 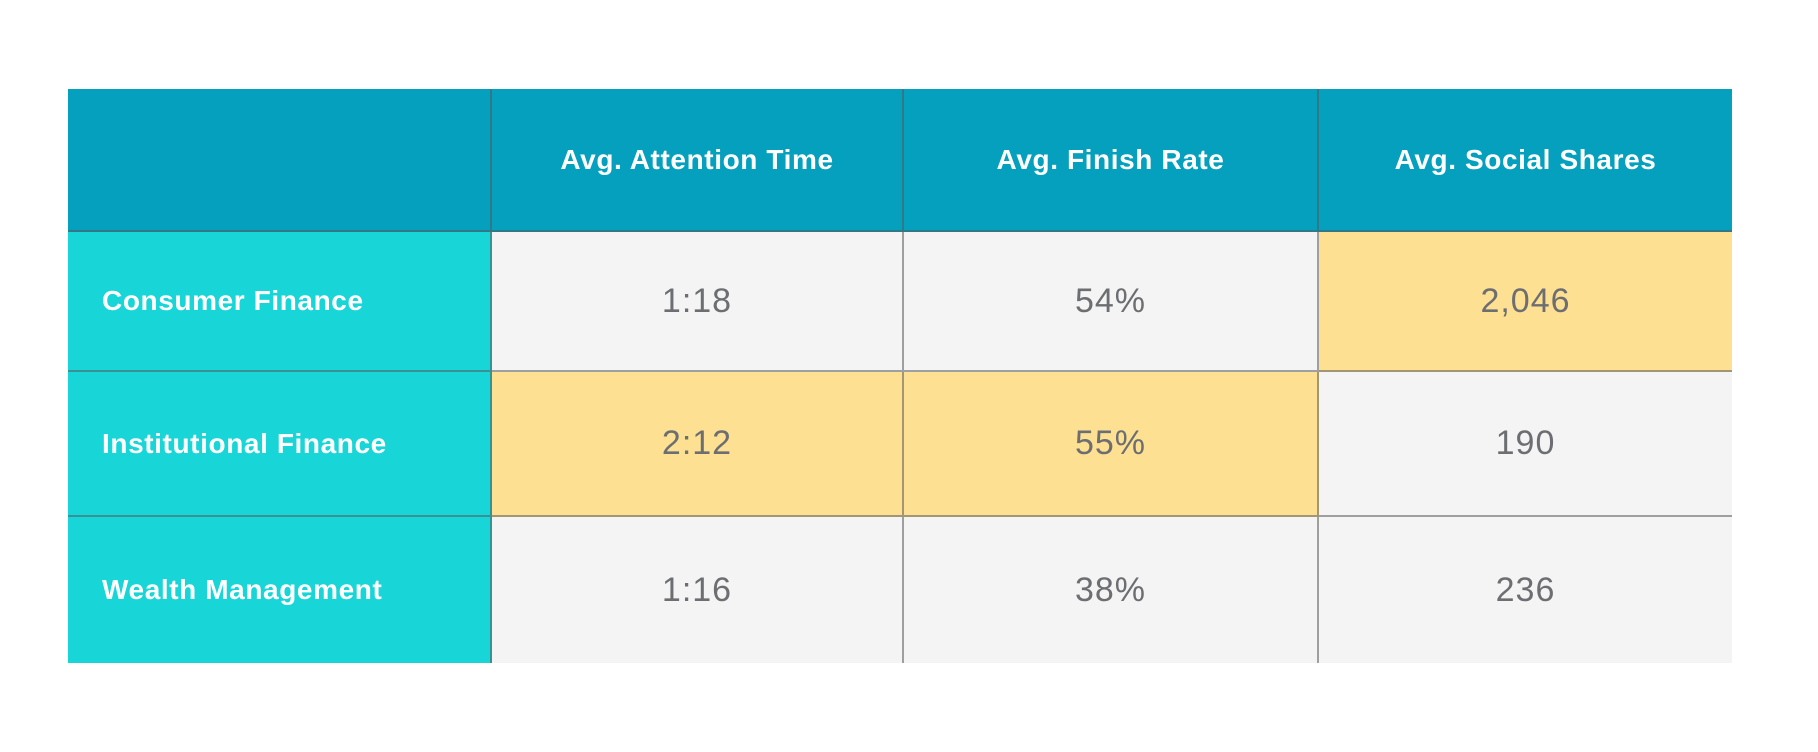 I want to click on cell-institutional-finance-social-shares: 190, so click(x=1525, y=444).